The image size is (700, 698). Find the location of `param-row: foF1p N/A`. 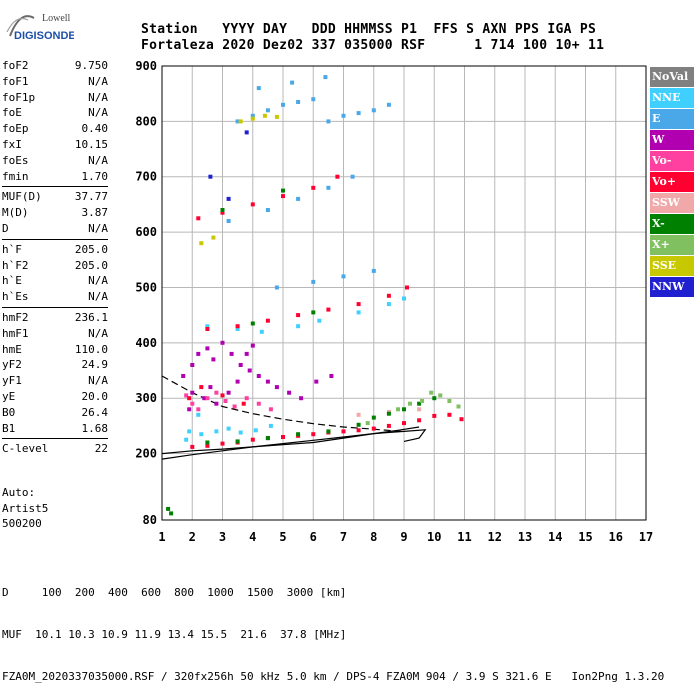

param-row: foF1p N/A is located at coordinates (55, 98).